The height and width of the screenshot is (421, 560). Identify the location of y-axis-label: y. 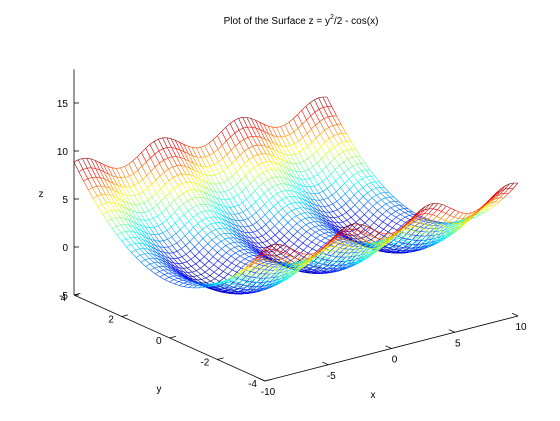
(159, 389).